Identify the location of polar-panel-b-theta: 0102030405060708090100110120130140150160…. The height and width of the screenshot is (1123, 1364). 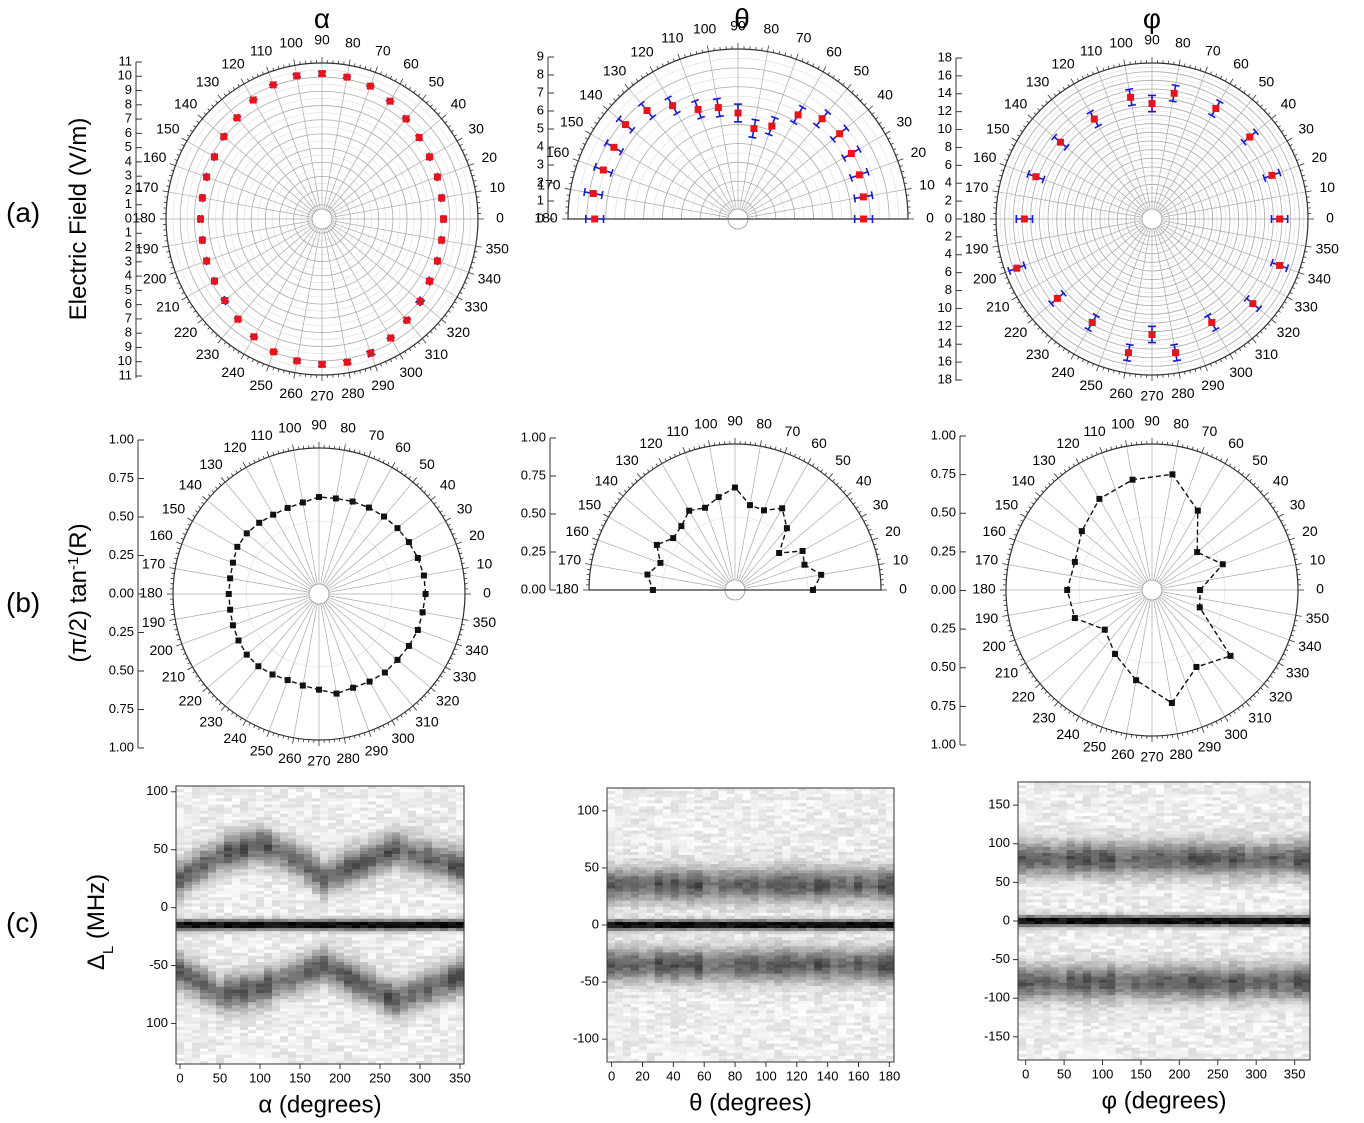
(714, 507).